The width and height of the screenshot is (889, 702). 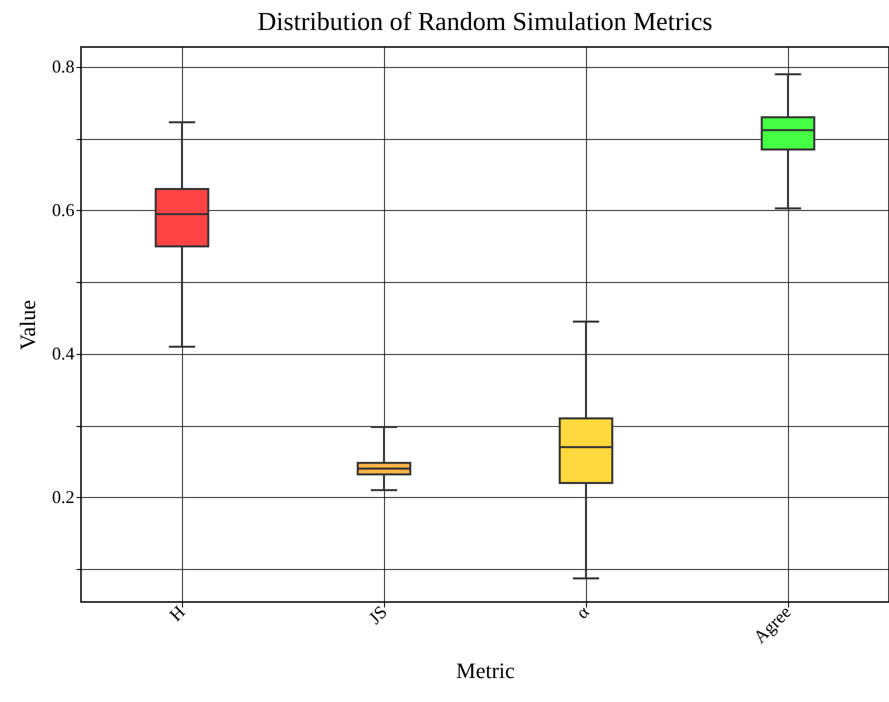 I want to click on y-tick-label: 0.6, so click(x=63, y=210).